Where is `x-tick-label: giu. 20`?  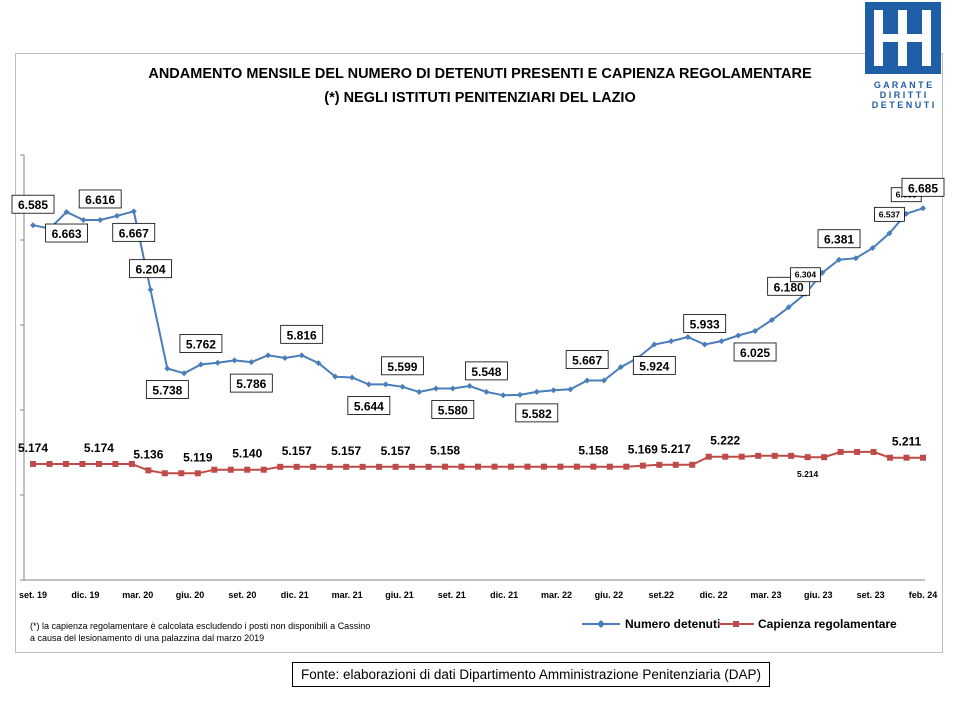
x-tick-label: giu. 20 is located at coordinates (190, 595).